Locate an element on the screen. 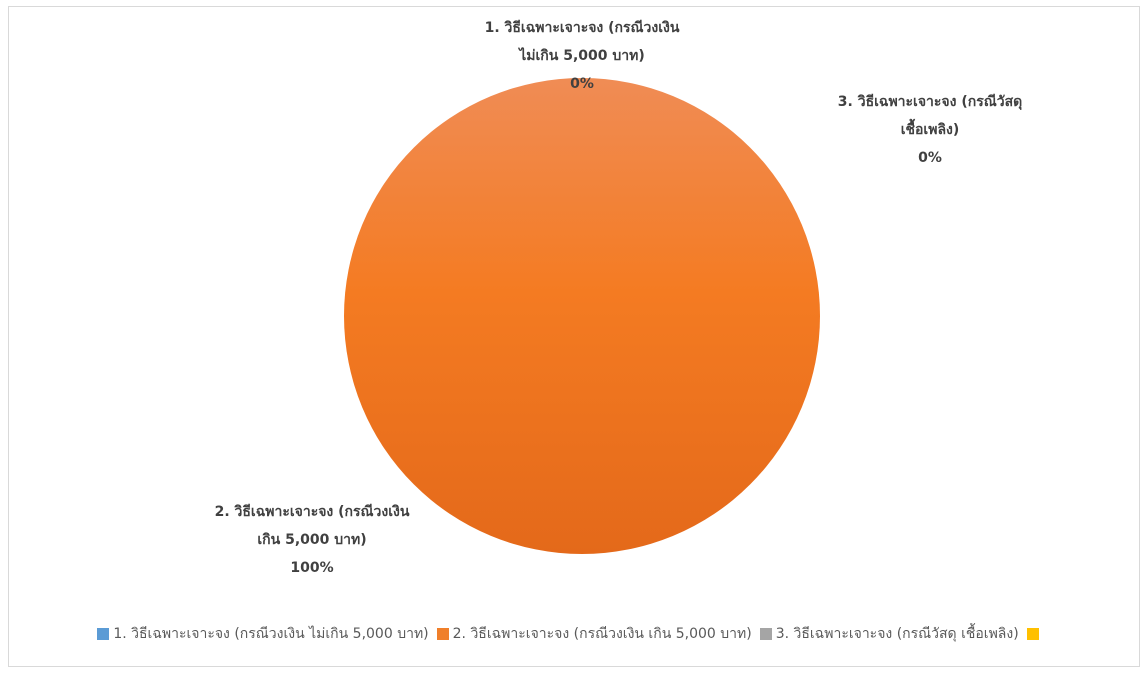 The image size is (1148, 675). slice-label-3-percent: 0% is located at coordinates (930, 158).